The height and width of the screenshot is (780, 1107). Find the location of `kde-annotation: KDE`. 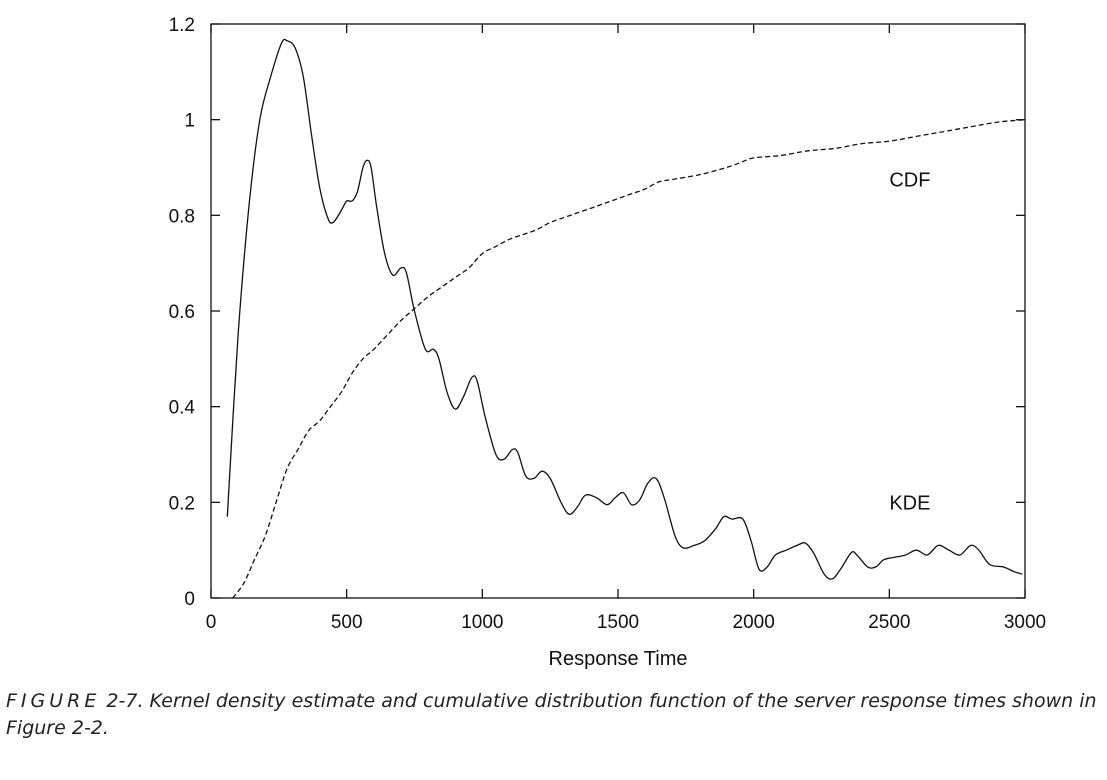

kde-annotation: KDE is located at coordinates (909, 503).